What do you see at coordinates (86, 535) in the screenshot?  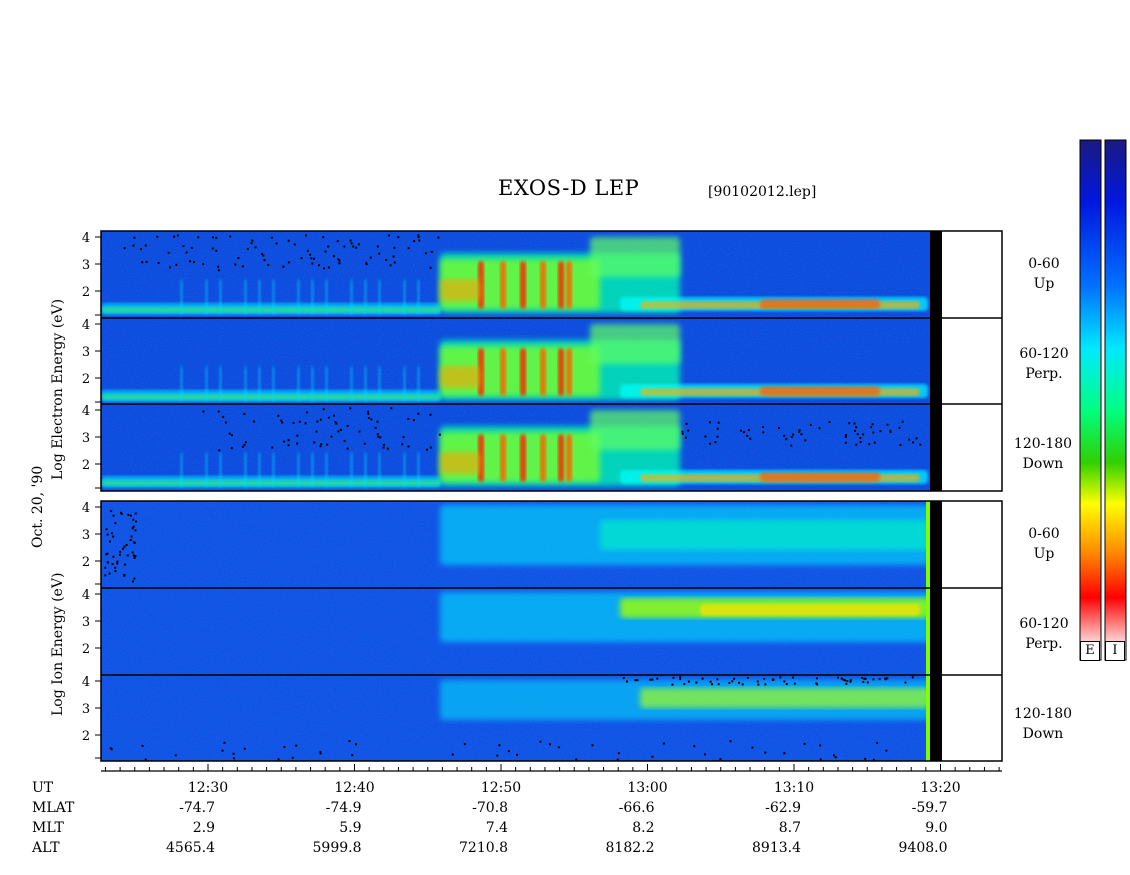 I see `y-tick-label: 3` at bounding box center [86, 535].